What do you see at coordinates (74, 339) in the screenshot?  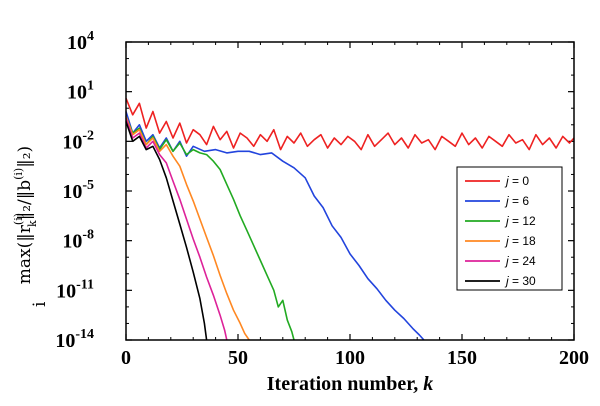 I see `y-tick-label: 10⁻¹⁴` at bounding box center [74, 339].